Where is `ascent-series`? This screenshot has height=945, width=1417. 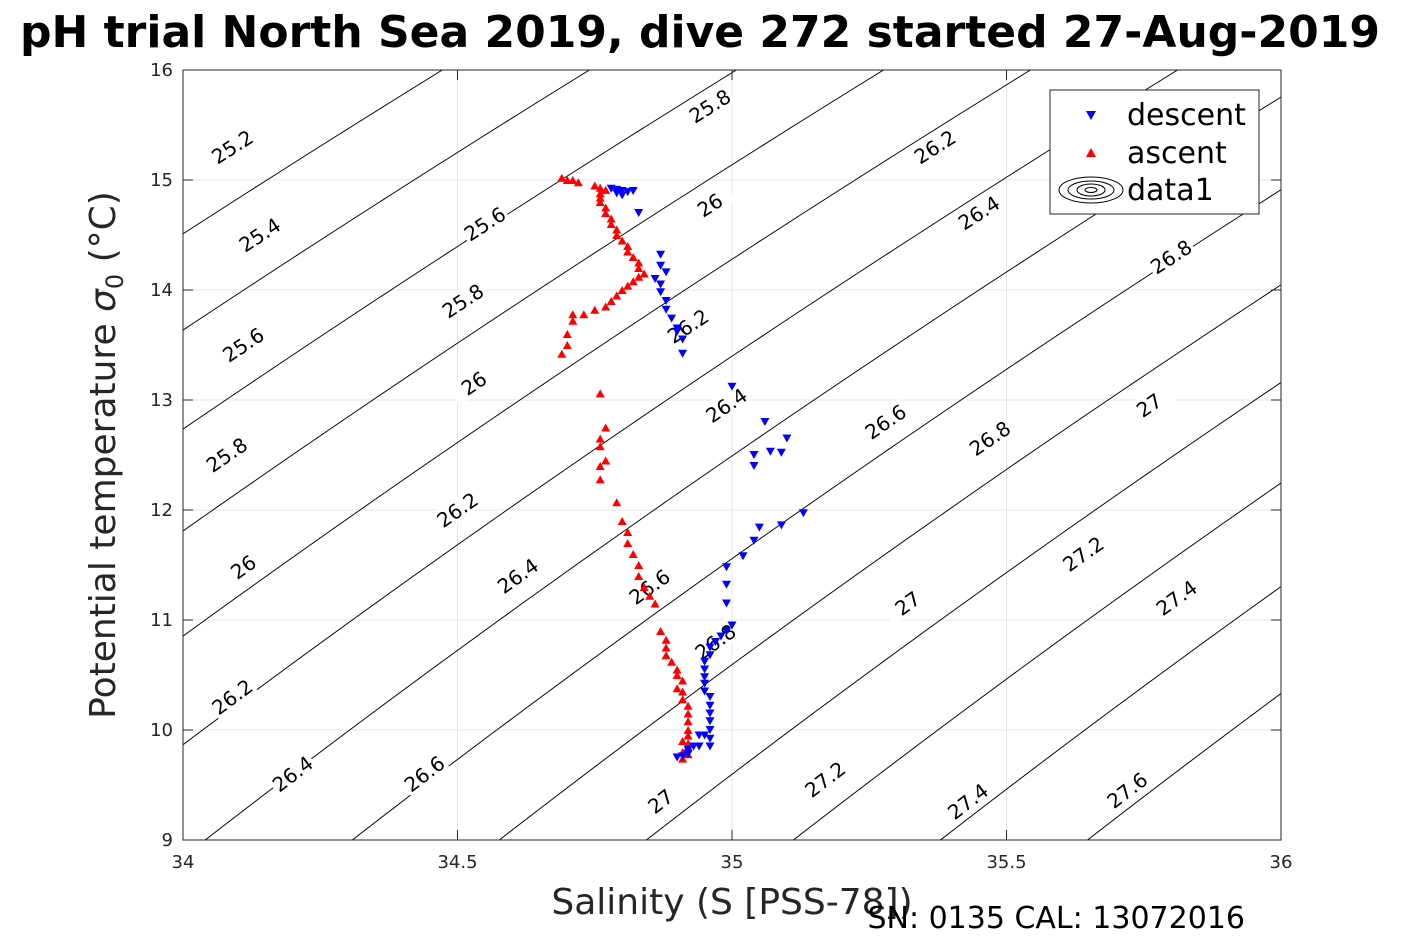
ascent-series is located at coordinates (625, 468).